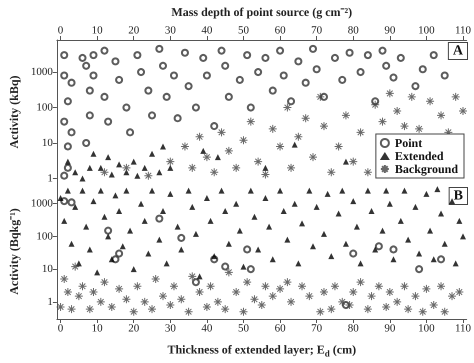 This screenshot has width=474, height=363. What do you see at coordinates (14, 112) in the screenshot?
I see `y-axis-title: Activity (kBq)` at bounding box center [14, 112].